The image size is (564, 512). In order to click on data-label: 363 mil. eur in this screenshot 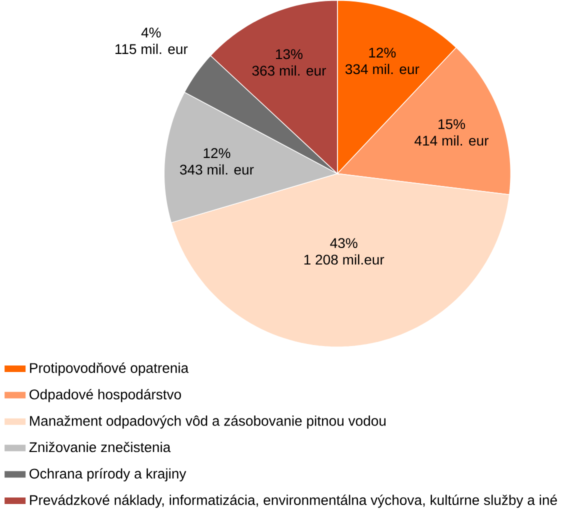, I will do `click(289, 70)`.